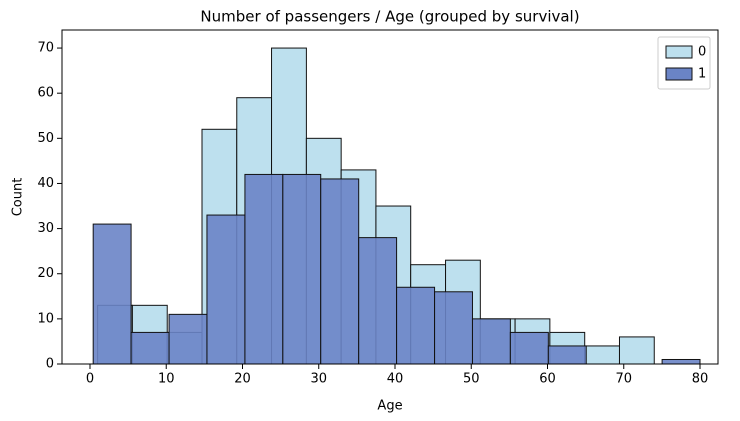 The width and height of the screenshot is (740, 421). What do you see at coordinates (389, 406) in the screenshot?
I see `x-axis-label: Age` at bounding box center [389, 406].